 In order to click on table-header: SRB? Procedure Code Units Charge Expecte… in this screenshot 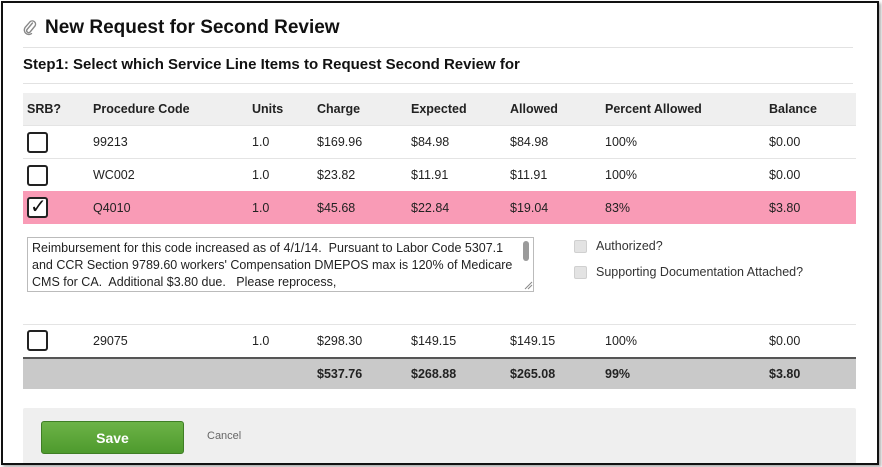, I will do `click(439, 109)`.